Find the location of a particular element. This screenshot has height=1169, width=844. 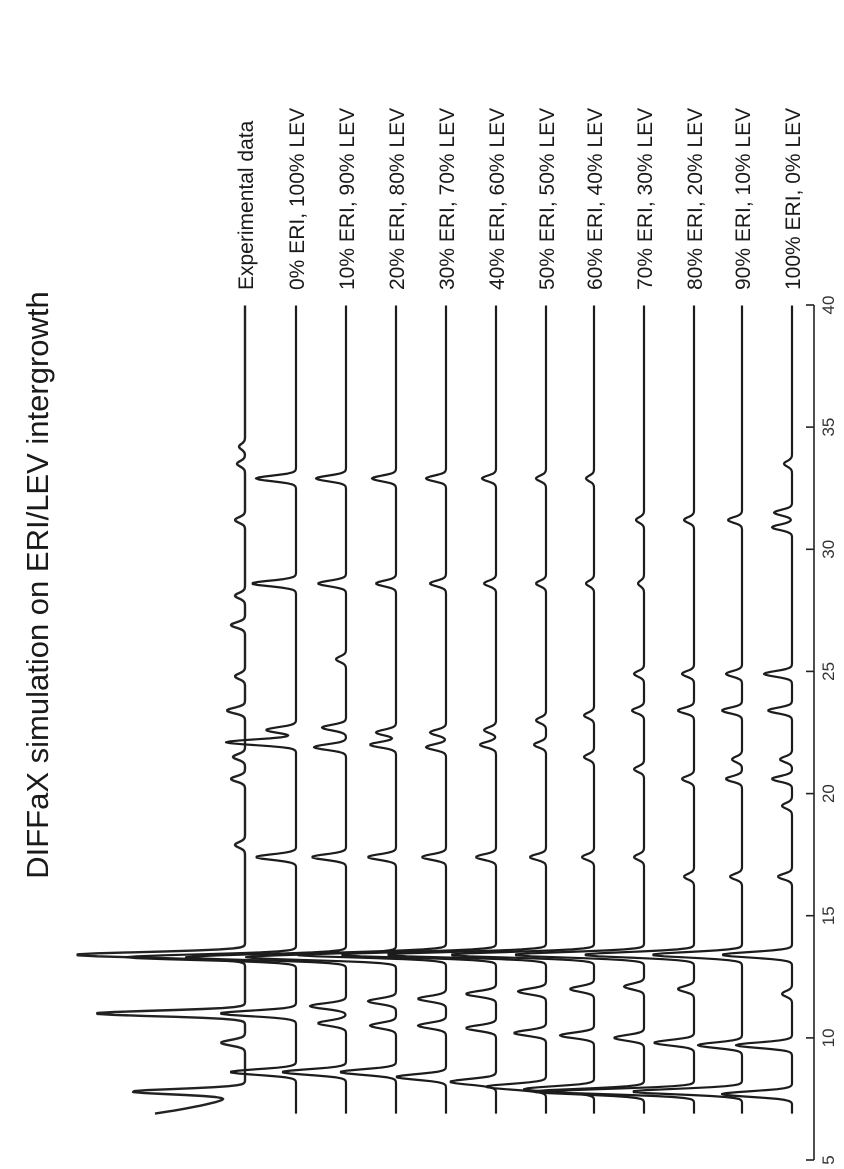

x-tick-label-15: 15 is located at coordinates (828, 915).